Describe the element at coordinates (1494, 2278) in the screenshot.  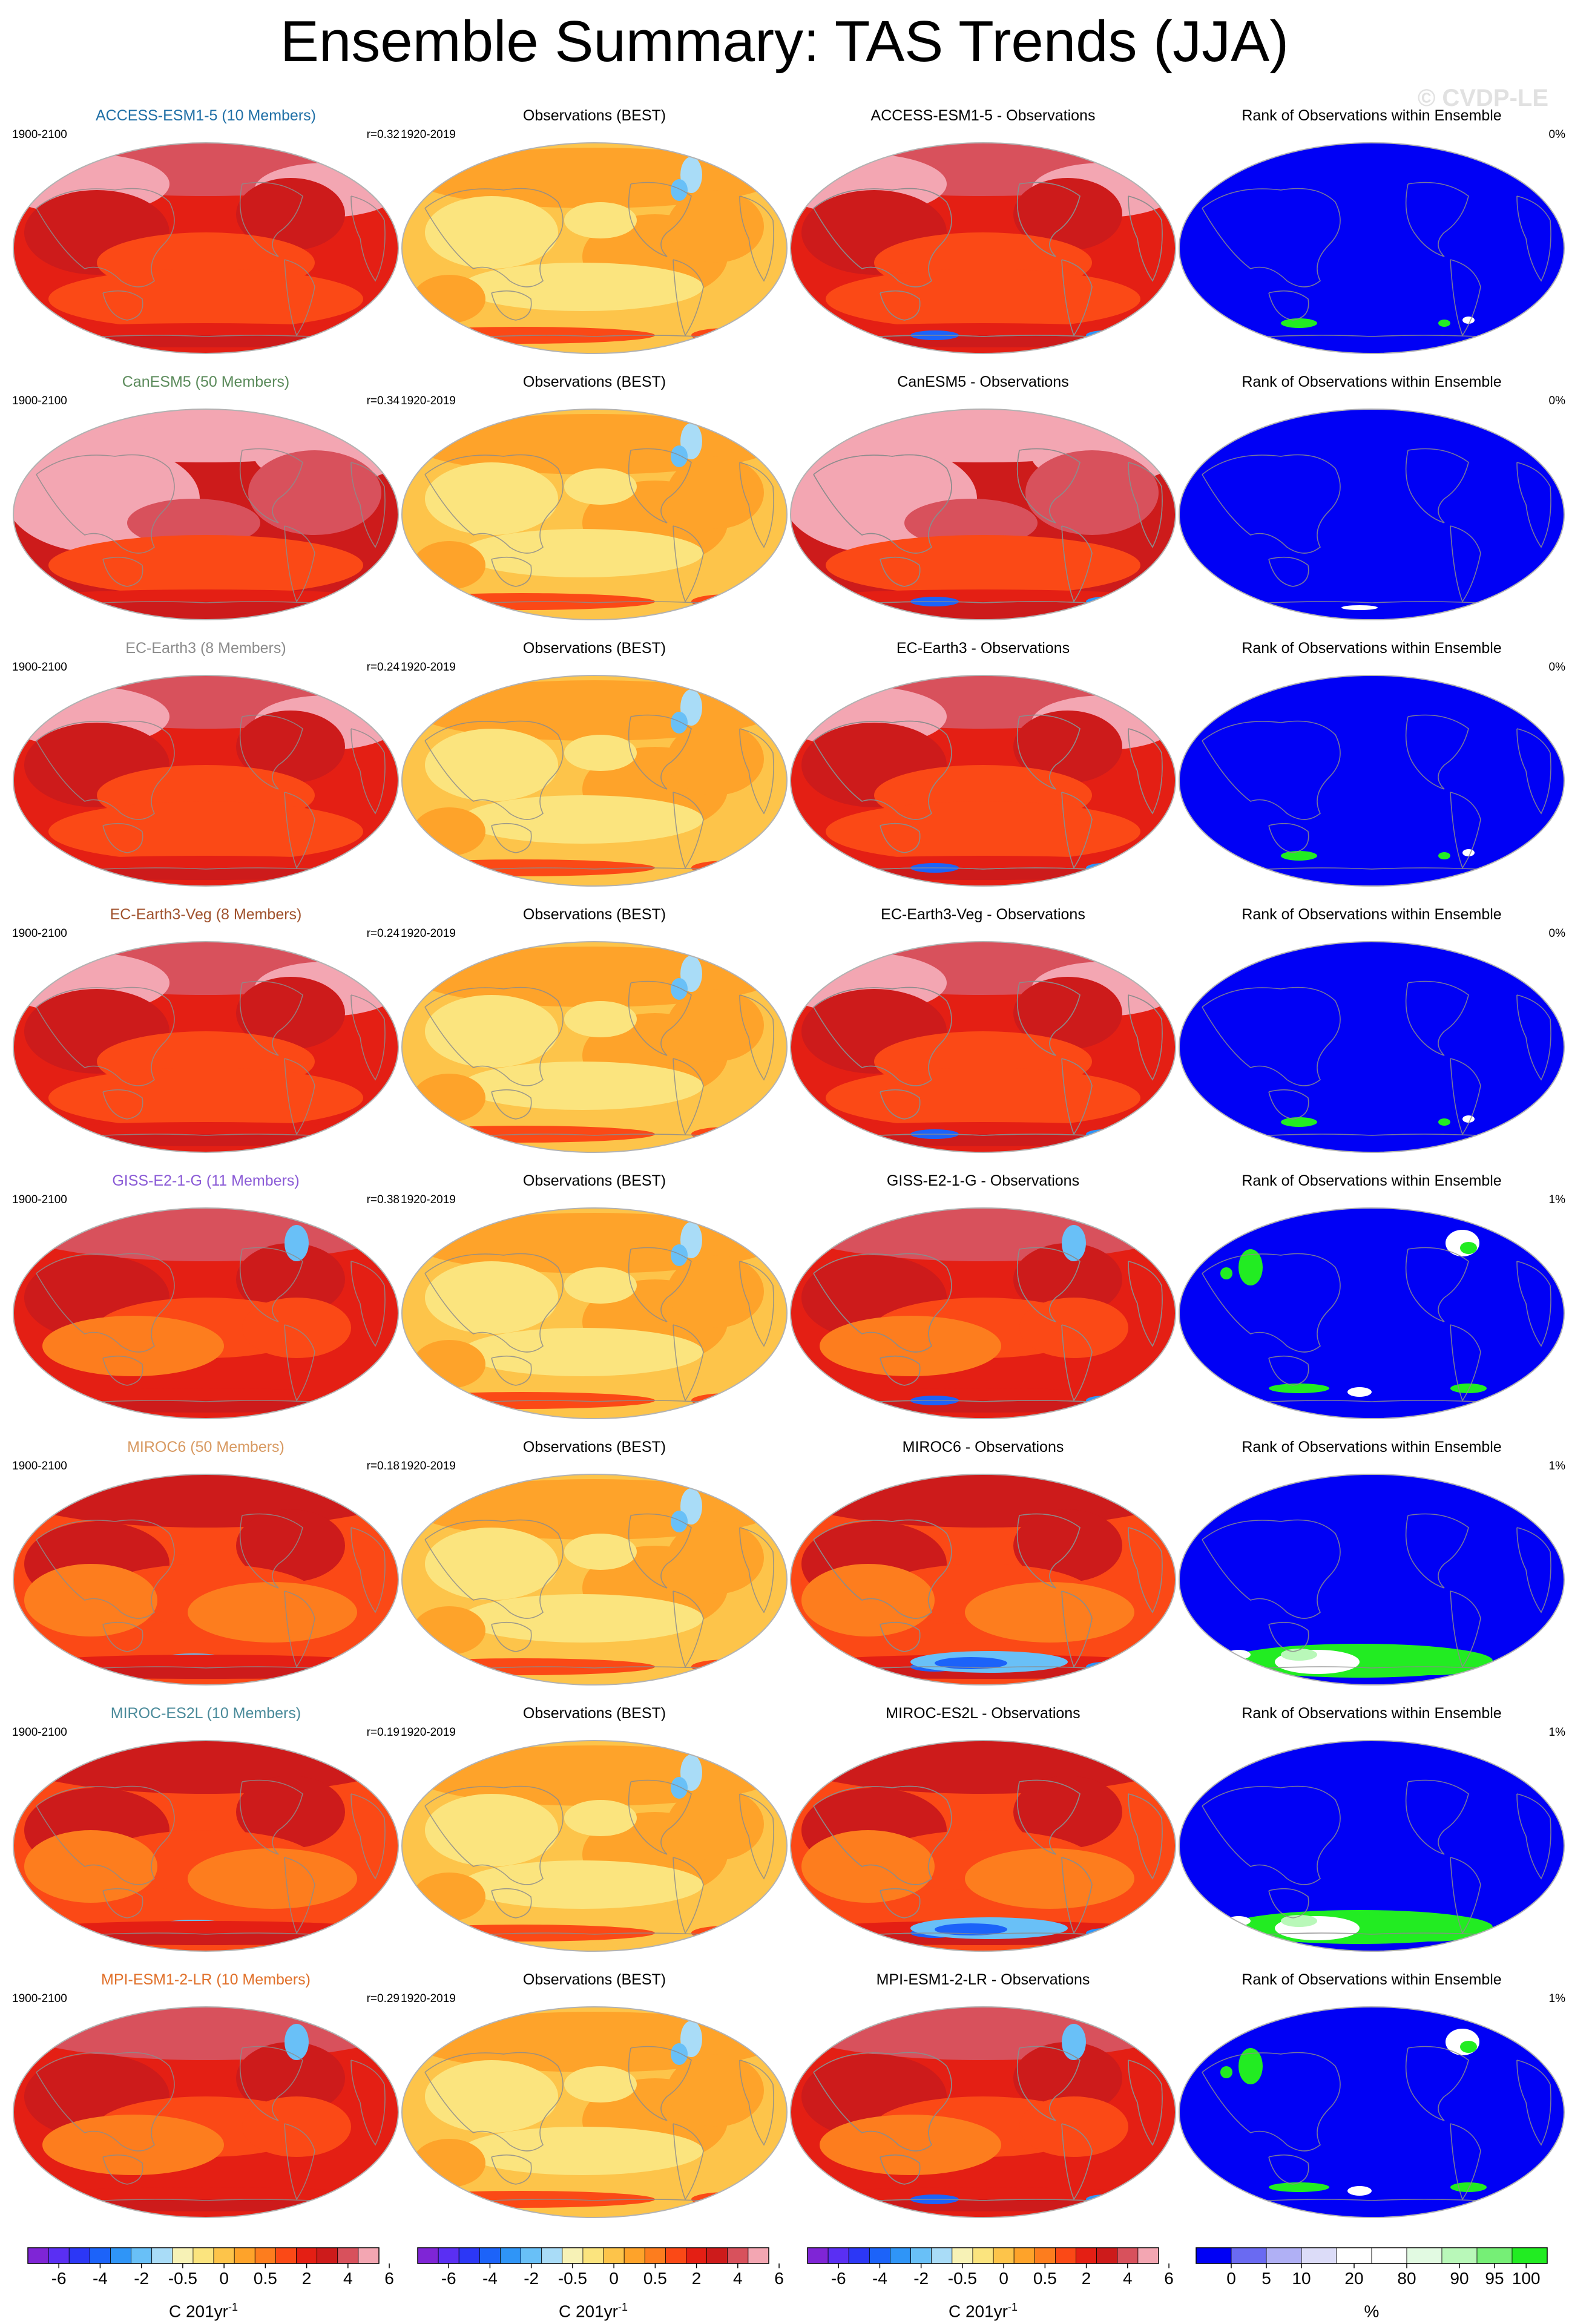
I see `colorbar-tick-label: 95` at that location.